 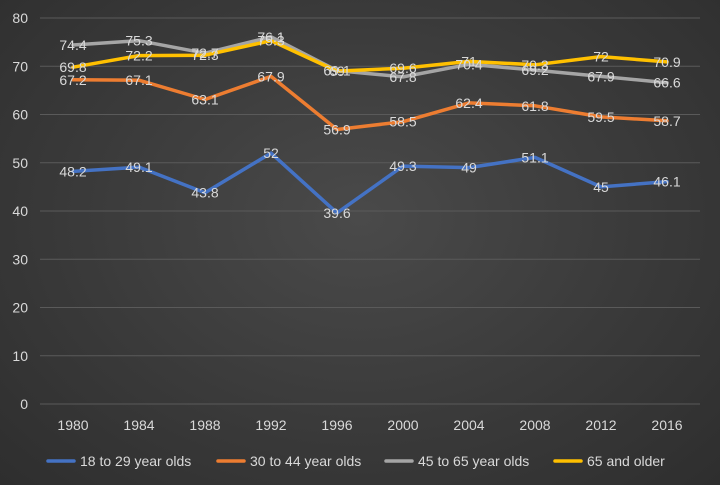 I want to click on data-label: 58.7, so click(x=666, y=121).